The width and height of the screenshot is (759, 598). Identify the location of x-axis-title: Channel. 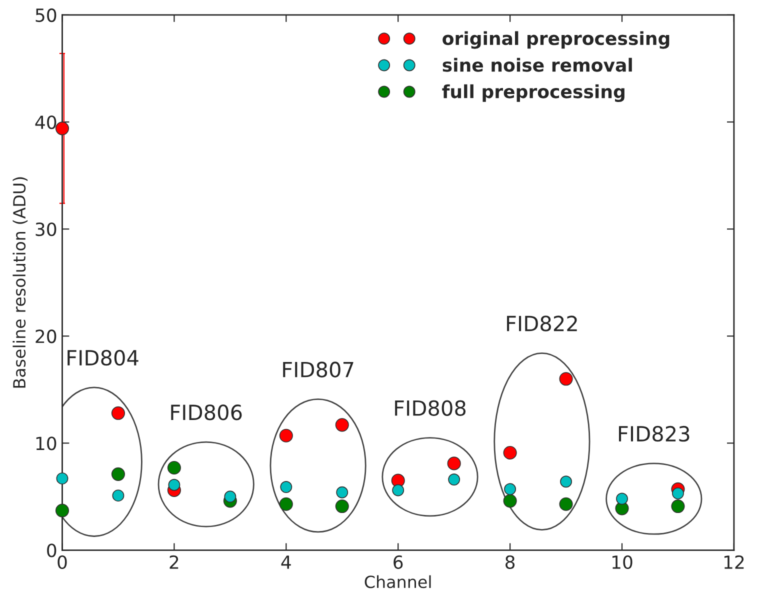
(397, 581).